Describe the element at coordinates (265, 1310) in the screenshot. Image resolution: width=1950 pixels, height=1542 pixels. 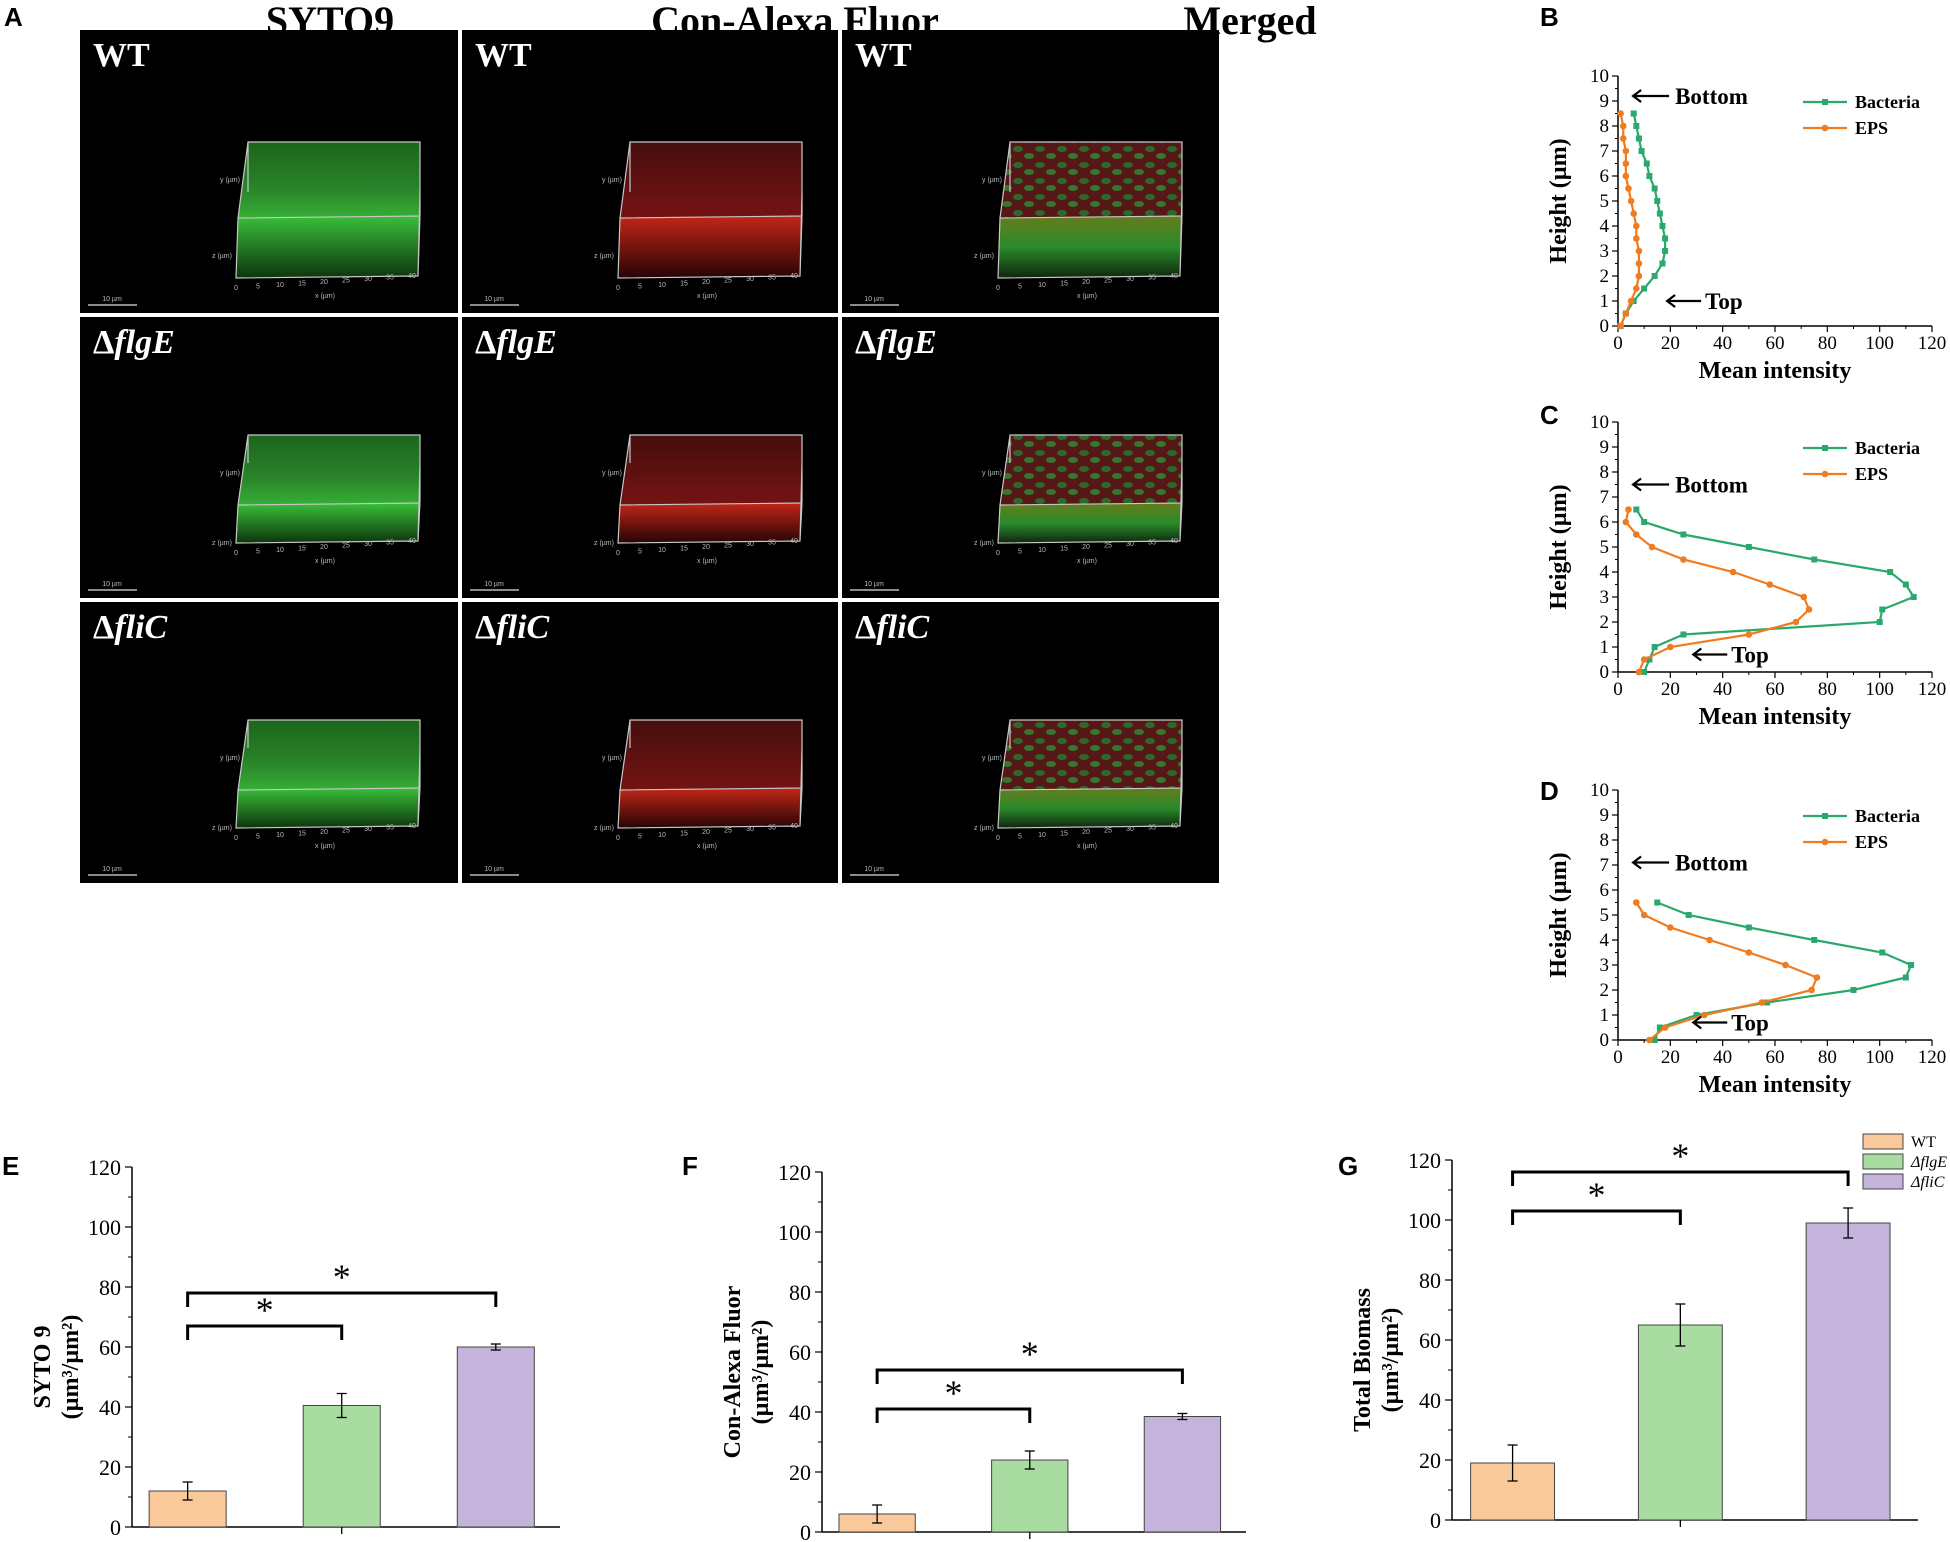
I see `significance-star: *` at that location.